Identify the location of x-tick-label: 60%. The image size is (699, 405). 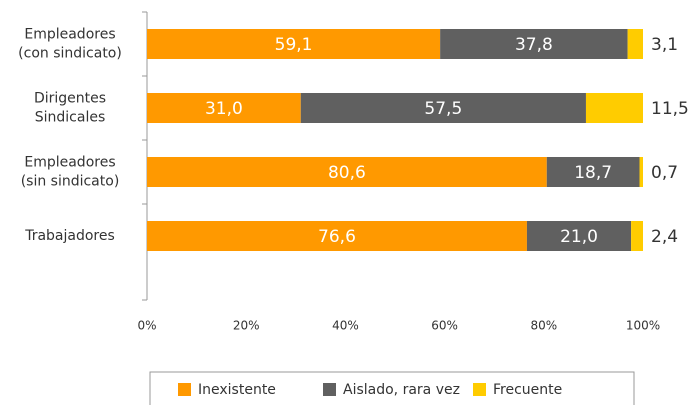
(444, 326).